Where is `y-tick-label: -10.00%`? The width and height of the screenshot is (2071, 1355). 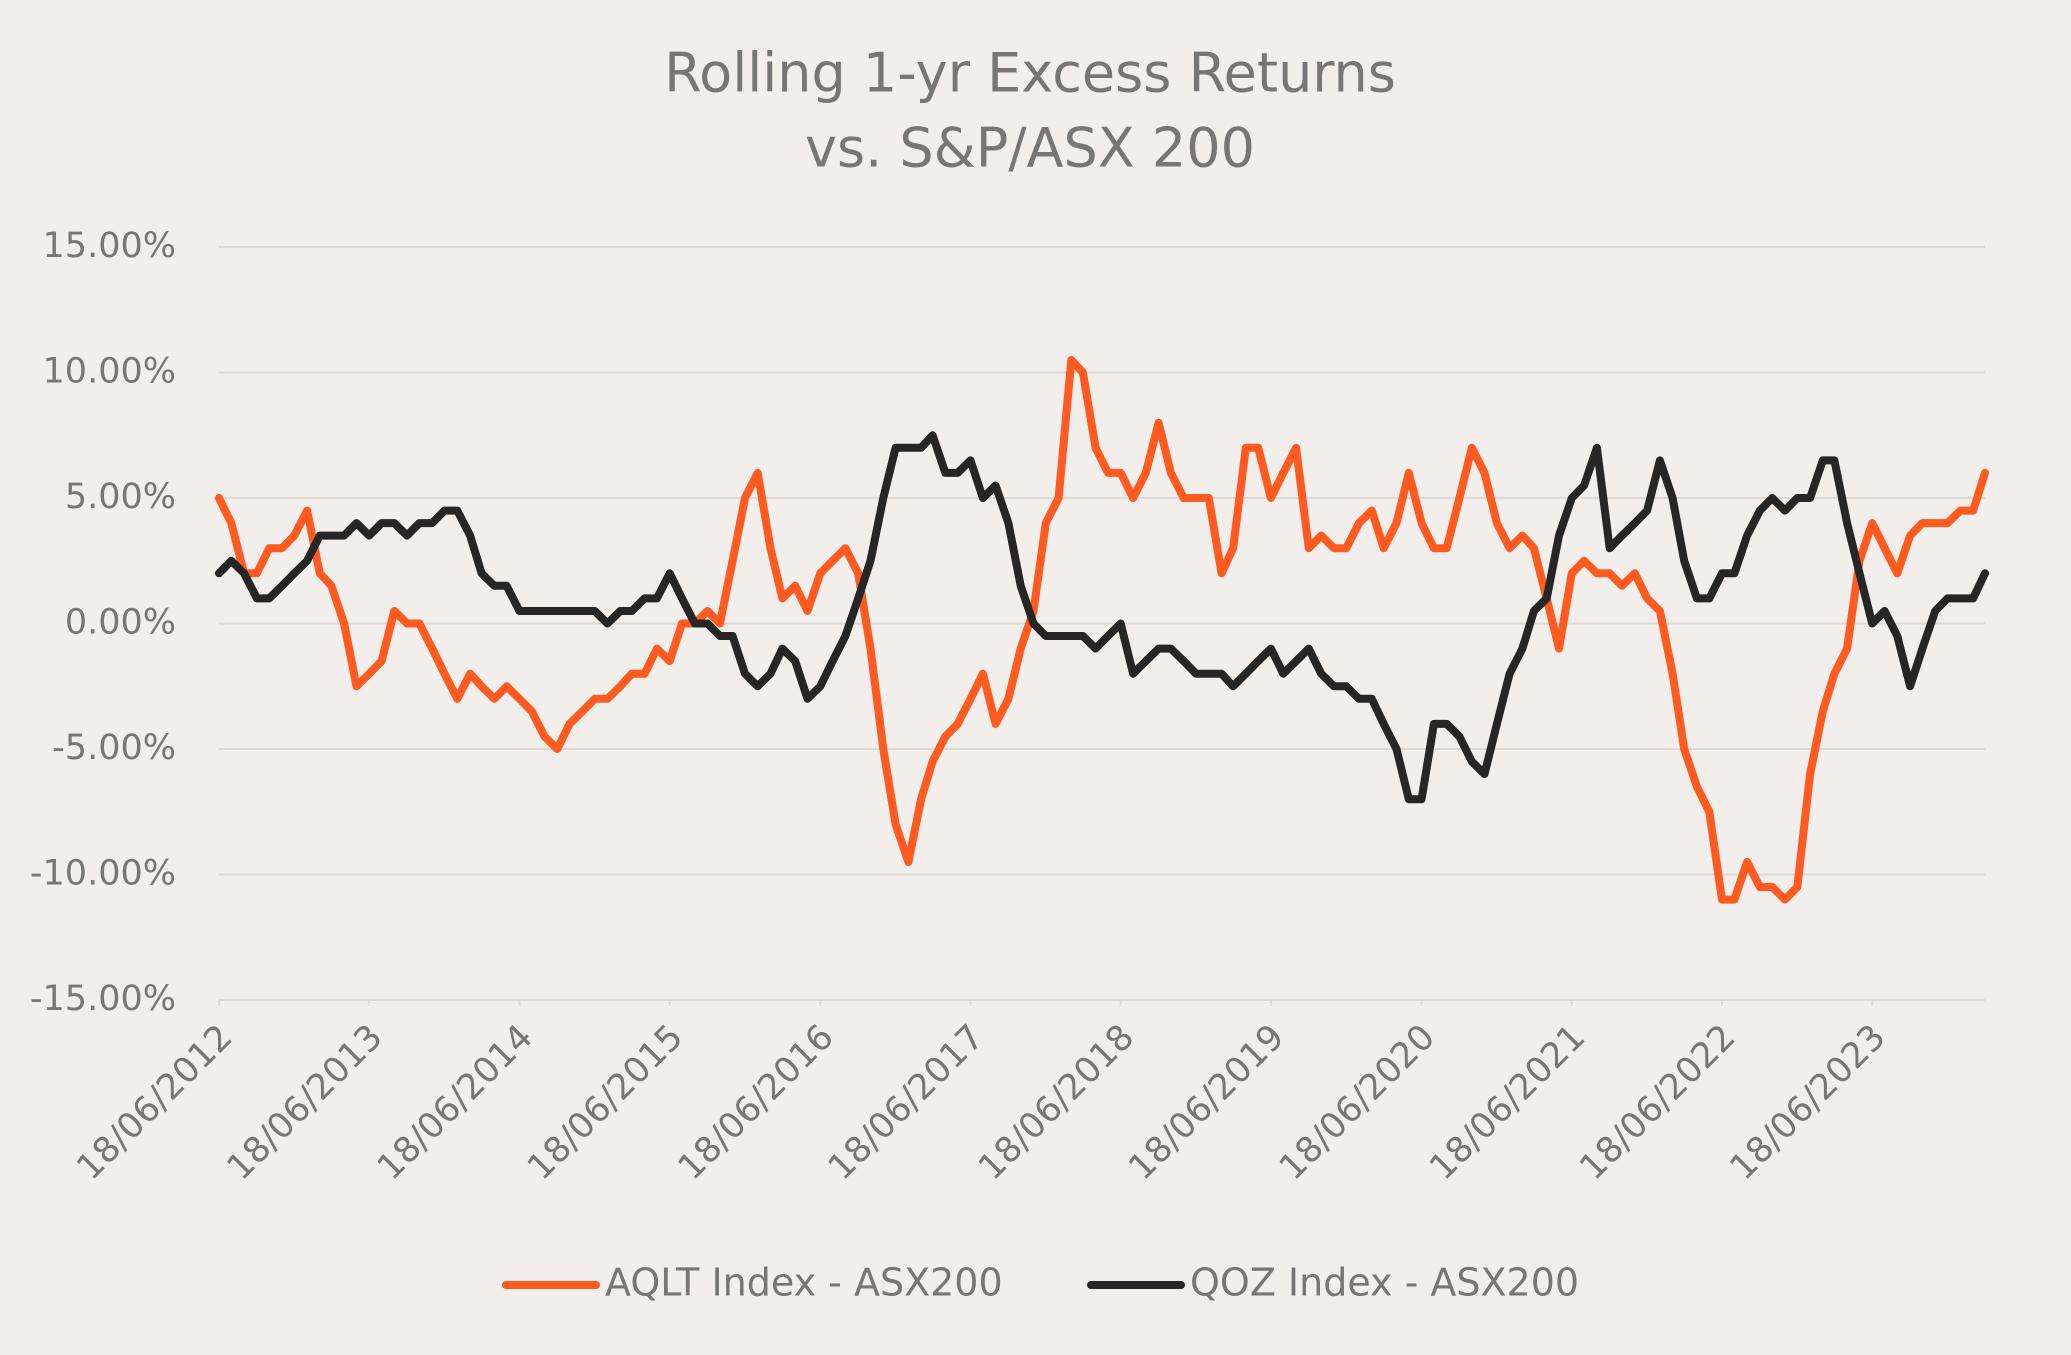 y-tick-label: -10.00% is located at coordinates (103, 874).